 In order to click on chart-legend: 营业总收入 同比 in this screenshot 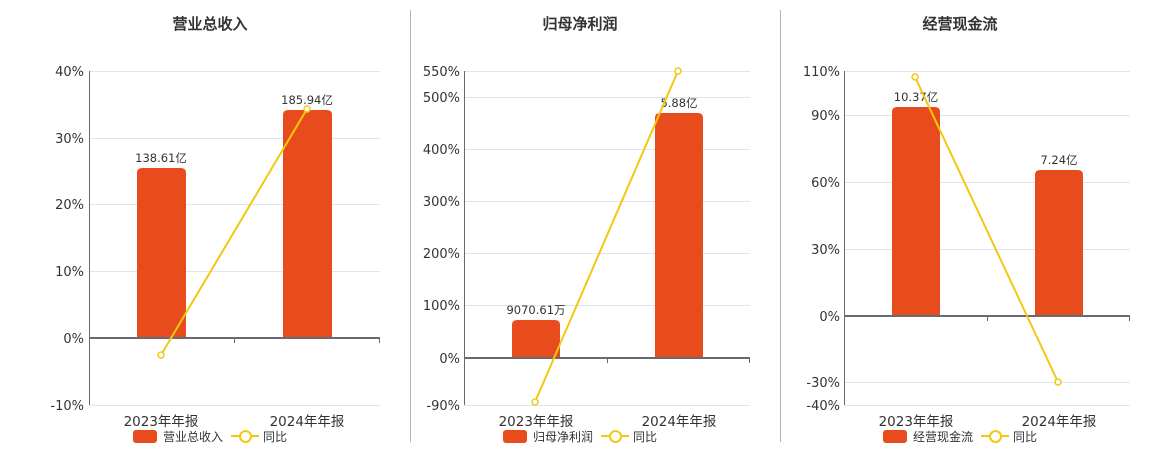, I will do `click(210, 436)`.